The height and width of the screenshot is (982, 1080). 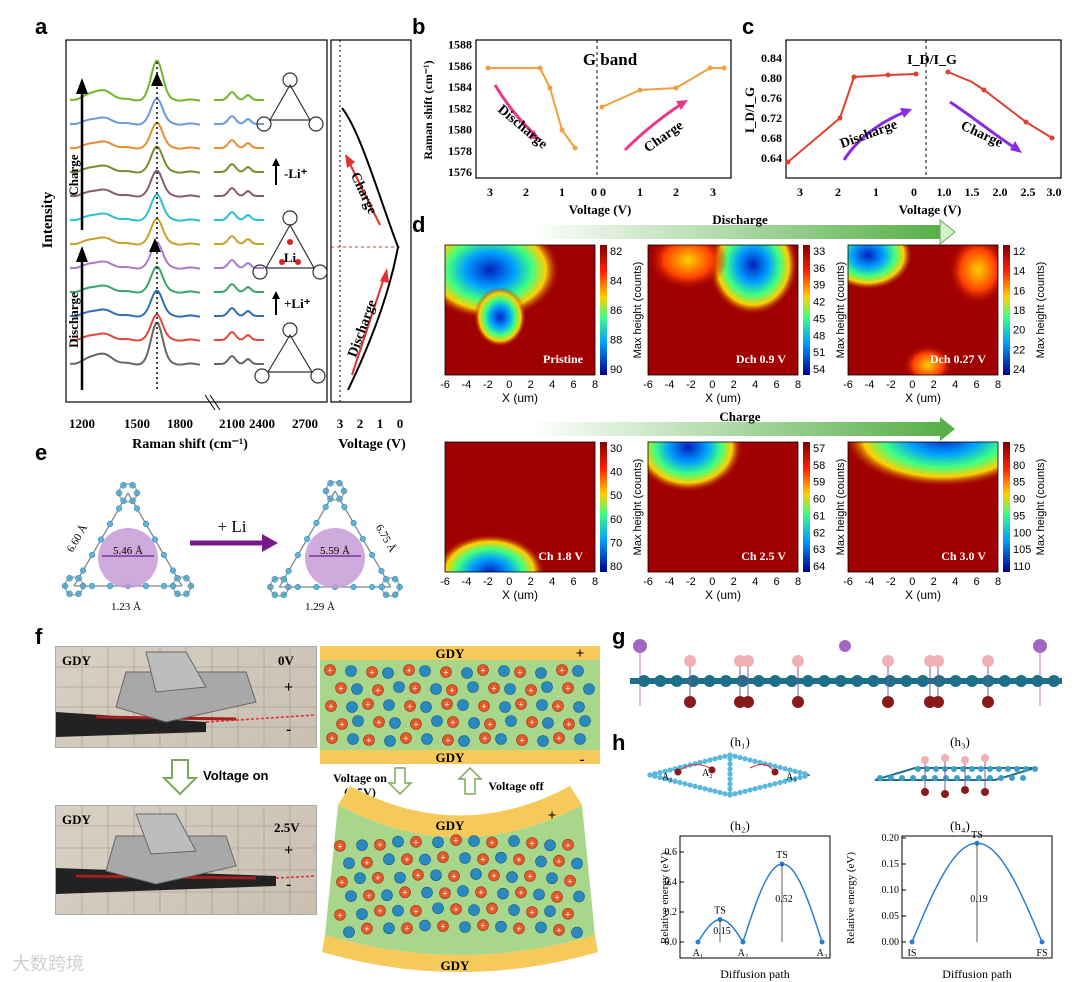 What do you see at coordinates (960, 825) in the screenshot?
I see `h4-label: (h₄)` at bounding box center [960, 825].